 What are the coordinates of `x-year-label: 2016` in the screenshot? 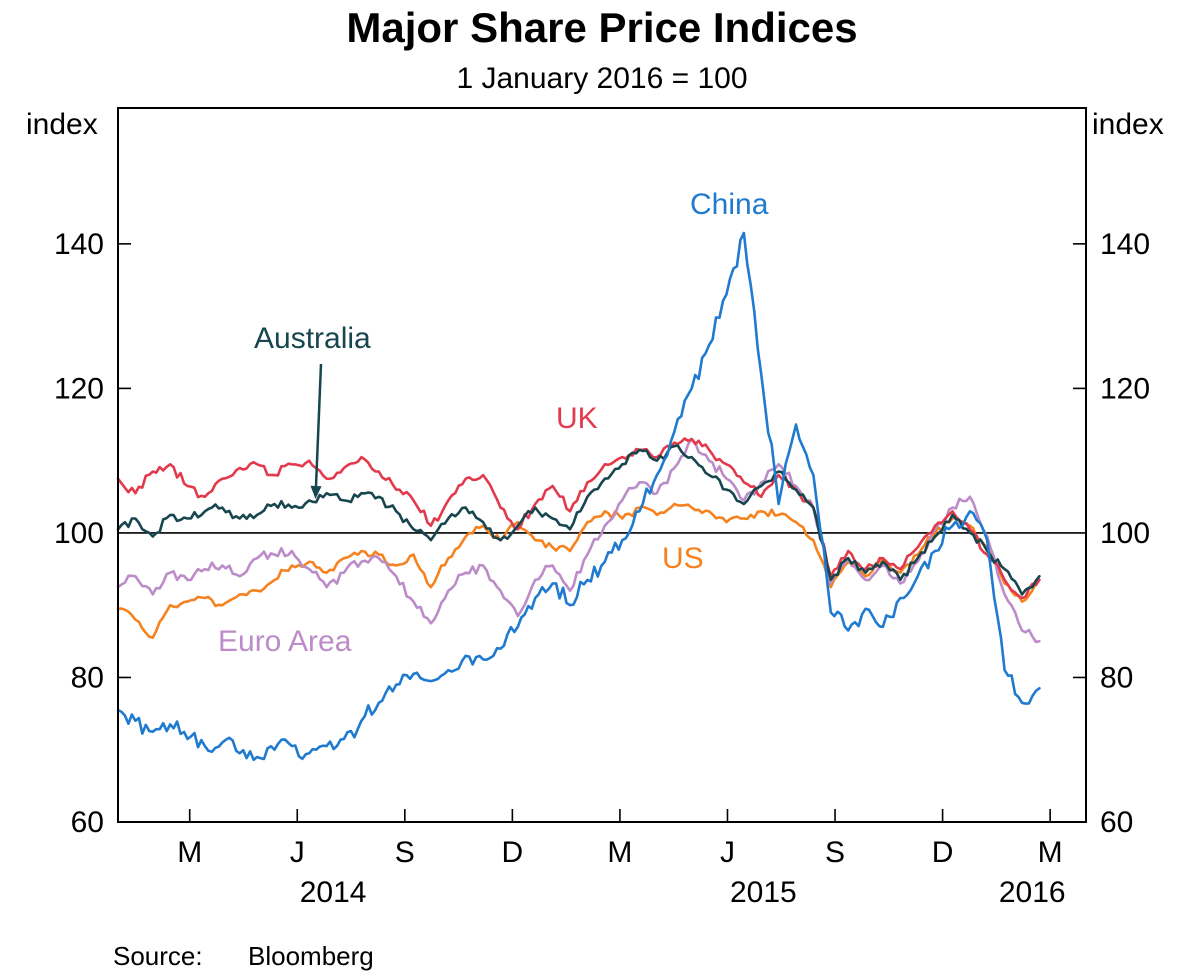 It's located at (1032, 892).